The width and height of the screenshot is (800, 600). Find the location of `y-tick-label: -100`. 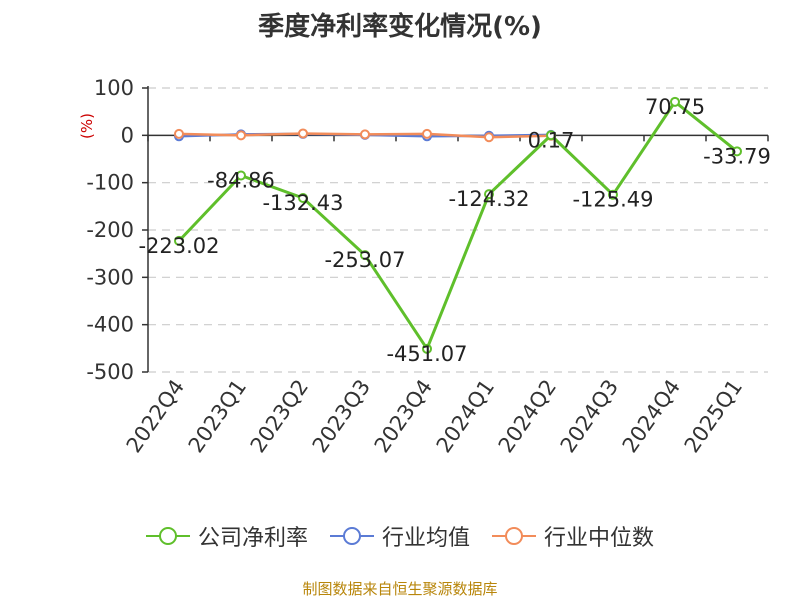

y-tick-label: -100 is located at coordinates (110, 183).